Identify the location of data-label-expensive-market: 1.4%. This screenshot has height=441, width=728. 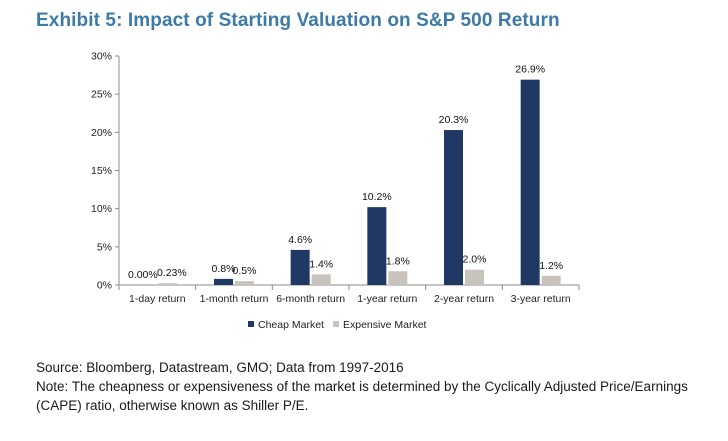
(321, 264).